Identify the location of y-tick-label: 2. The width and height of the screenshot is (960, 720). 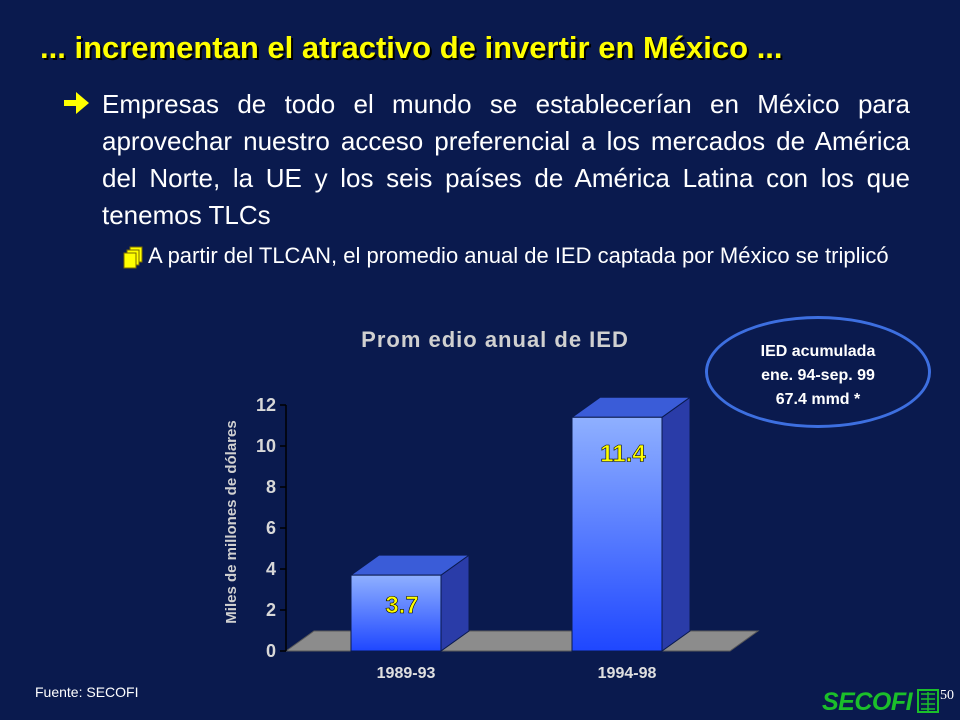
(271, 610).